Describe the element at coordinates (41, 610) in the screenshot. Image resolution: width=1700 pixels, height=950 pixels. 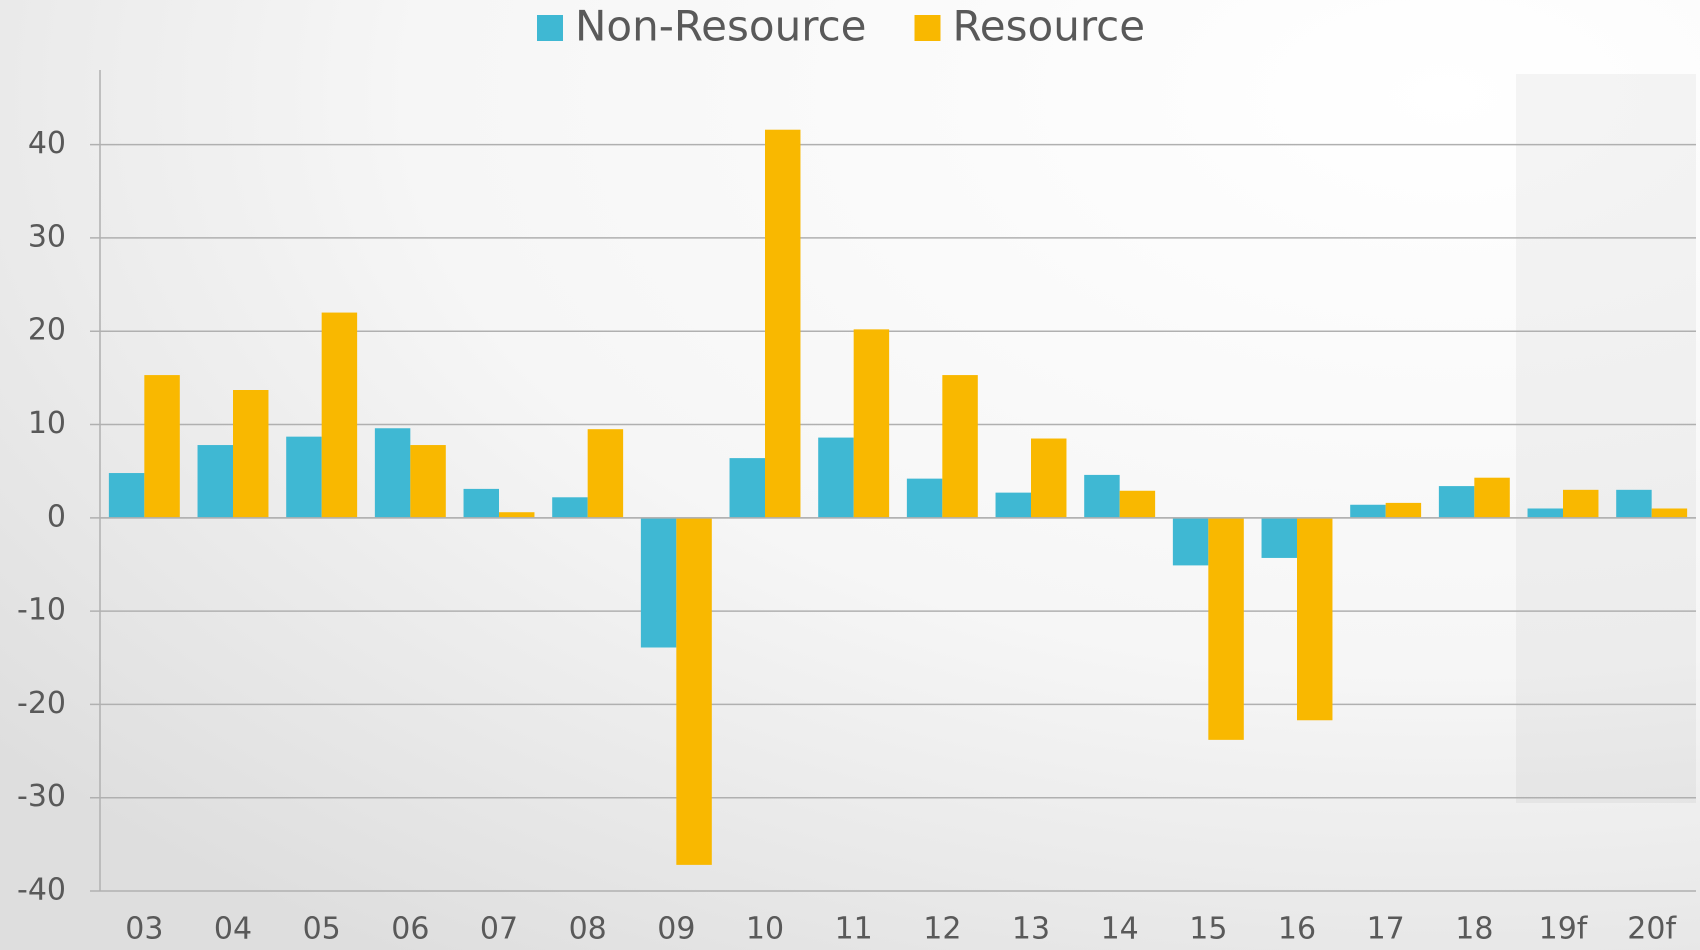
I see `y-tick-label: -10` at that location.